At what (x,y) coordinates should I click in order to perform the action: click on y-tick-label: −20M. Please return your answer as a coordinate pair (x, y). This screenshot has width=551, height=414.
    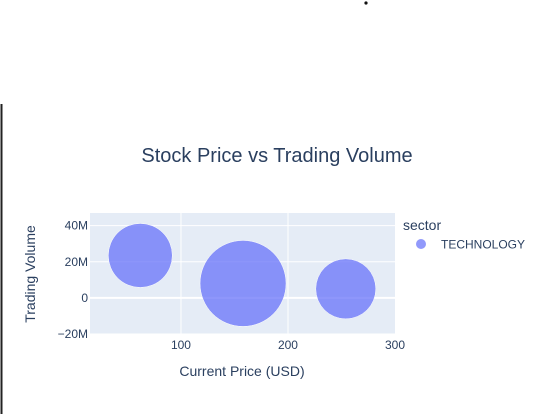
    Looking at the image, I should click on (73, 334).